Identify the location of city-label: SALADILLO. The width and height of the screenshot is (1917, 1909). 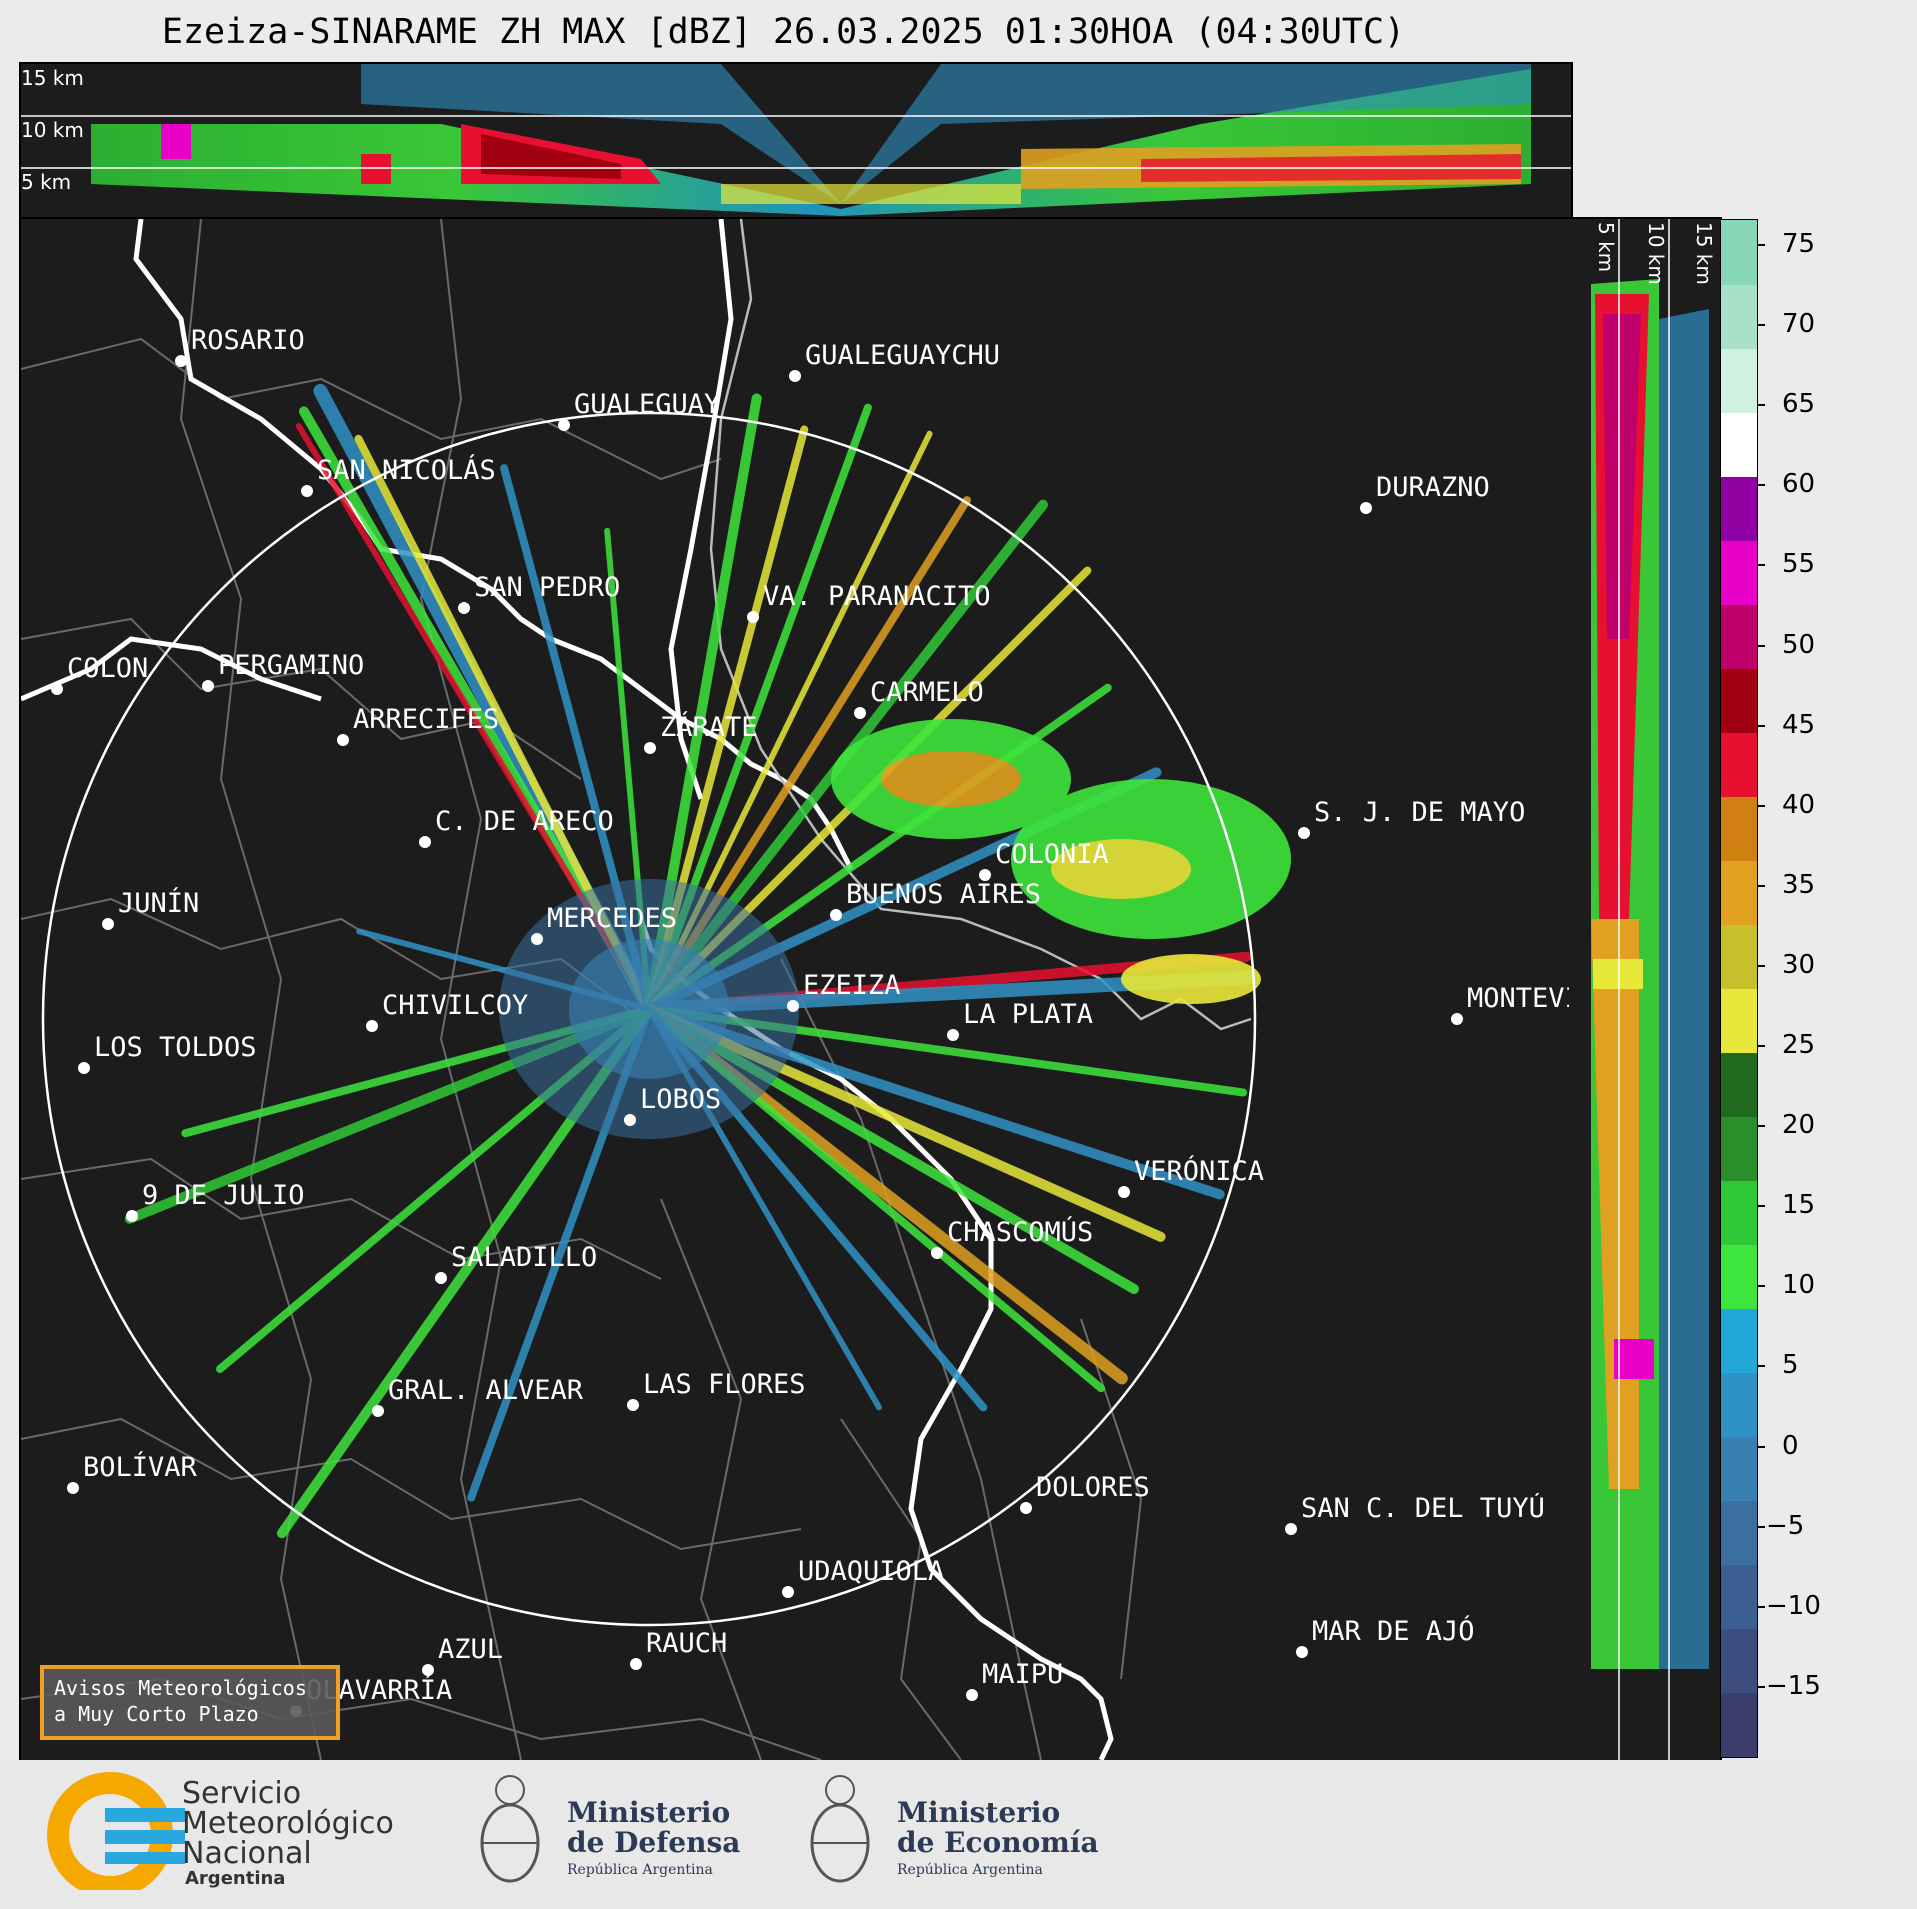
(524, 1257).